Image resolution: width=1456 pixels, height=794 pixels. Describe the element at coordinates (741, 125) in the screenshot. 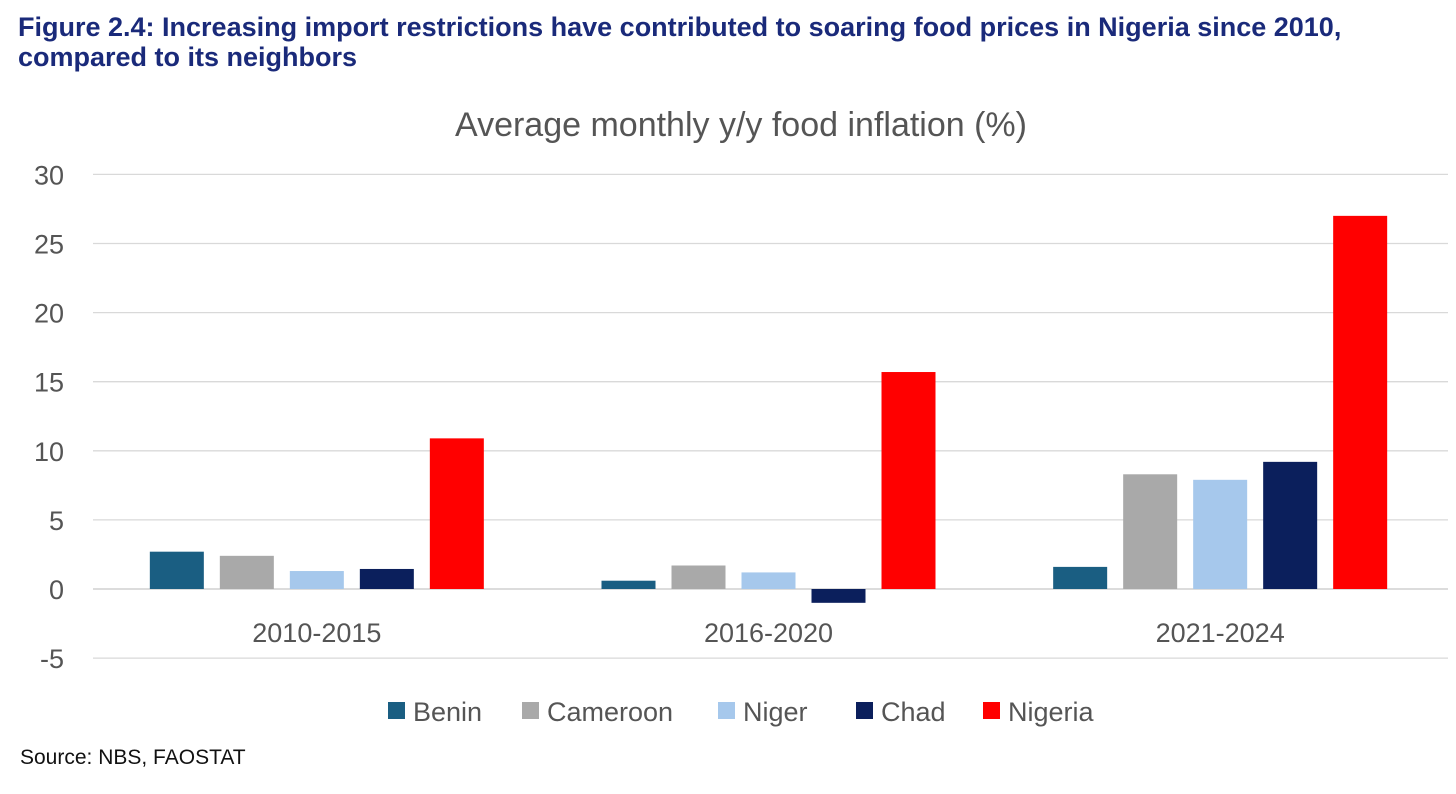

I see `chart-title: Average monthly y/y food inflation (%)` at that location.